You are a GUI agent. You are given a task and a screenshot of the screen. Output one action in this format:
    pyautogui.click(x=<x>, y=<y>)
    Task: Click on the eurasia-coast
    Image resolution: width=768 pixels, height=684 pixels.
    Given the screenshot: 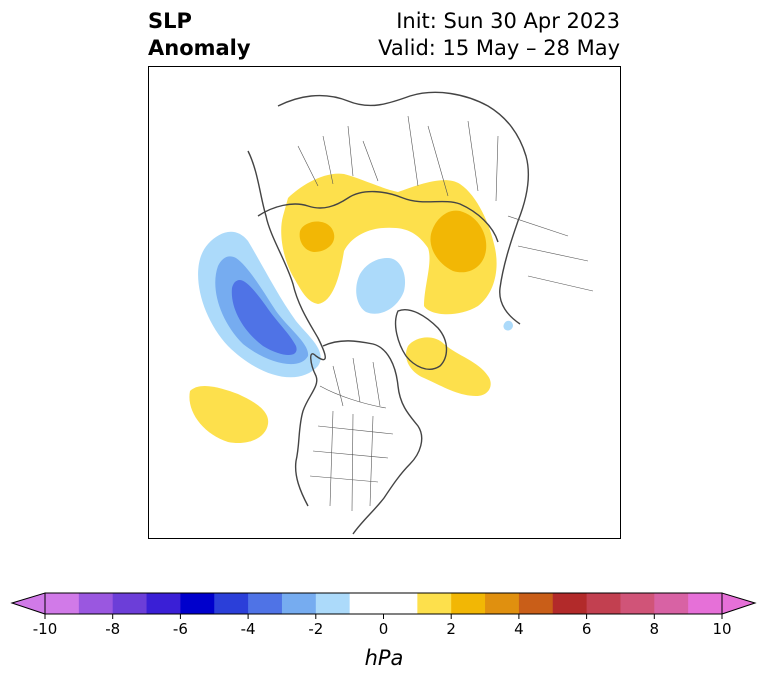 What is the action you would take?
    pyautogui.click(x=403, y=208)
    